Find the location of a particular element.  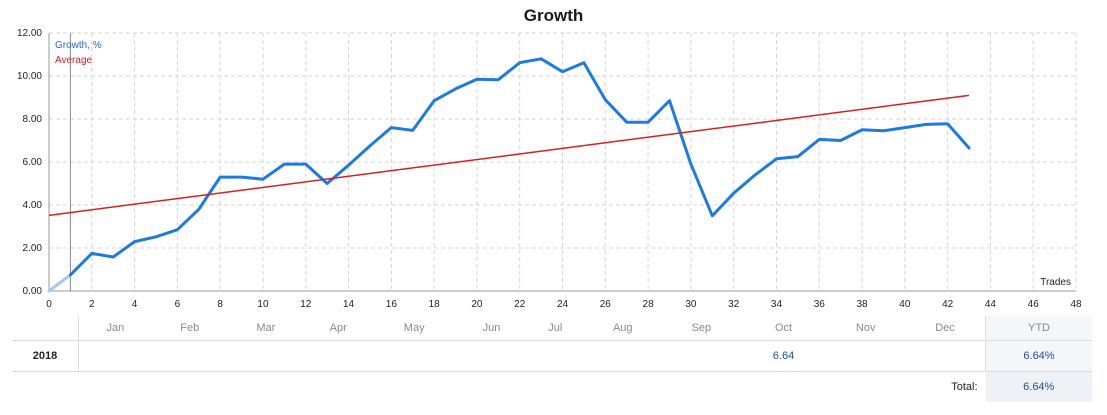

month-header-jun: Jun is located at coordinates (491, 328).